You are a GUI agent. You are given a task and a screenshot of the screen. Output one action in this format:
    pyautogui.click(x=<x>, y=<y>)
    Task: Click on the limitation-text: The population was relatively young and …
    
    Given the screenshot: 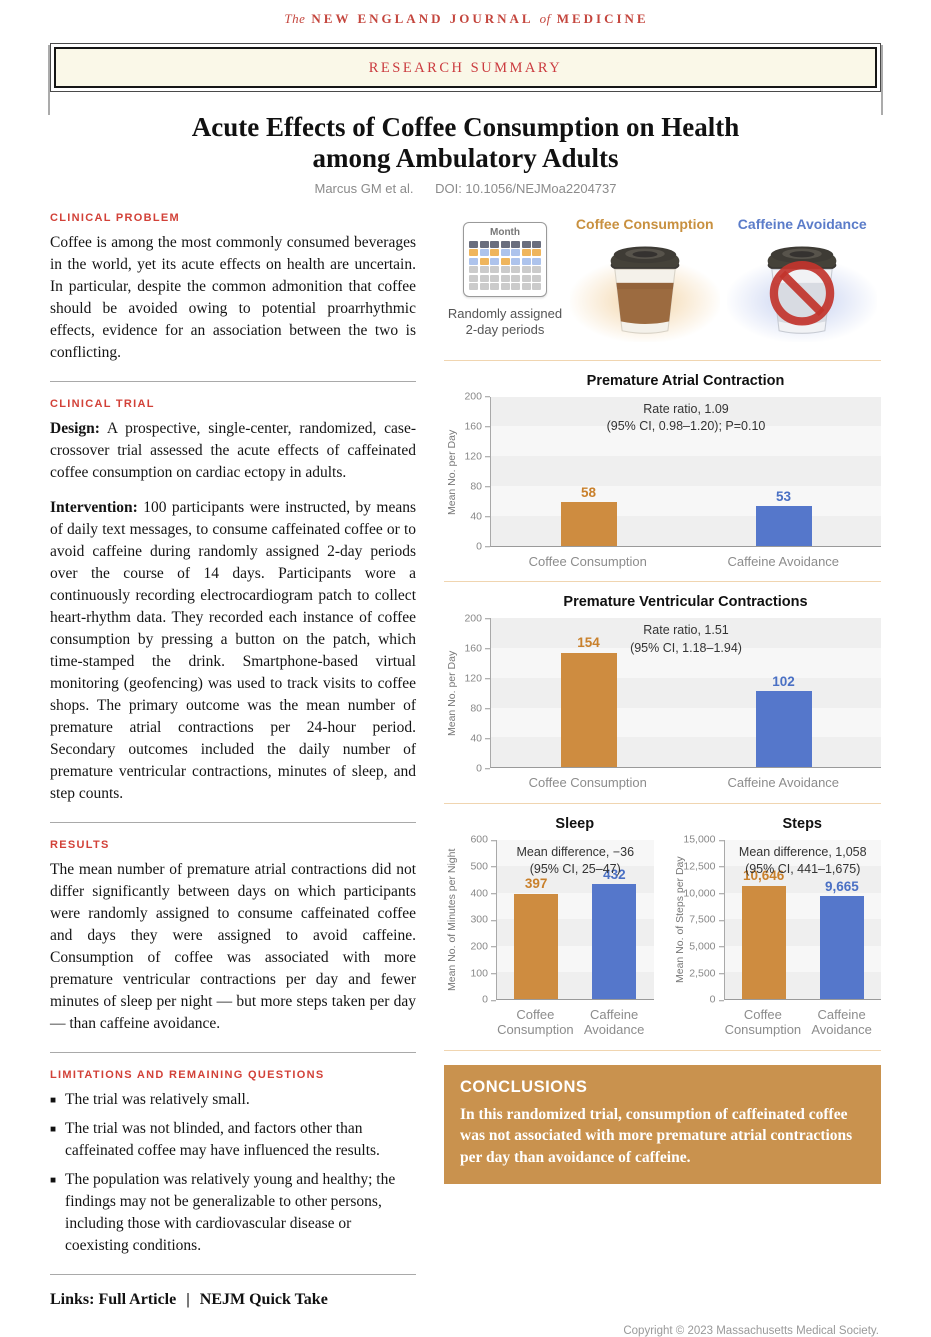 What is the action you would take?
    pyautogui.click(x=230, y=1212)
    